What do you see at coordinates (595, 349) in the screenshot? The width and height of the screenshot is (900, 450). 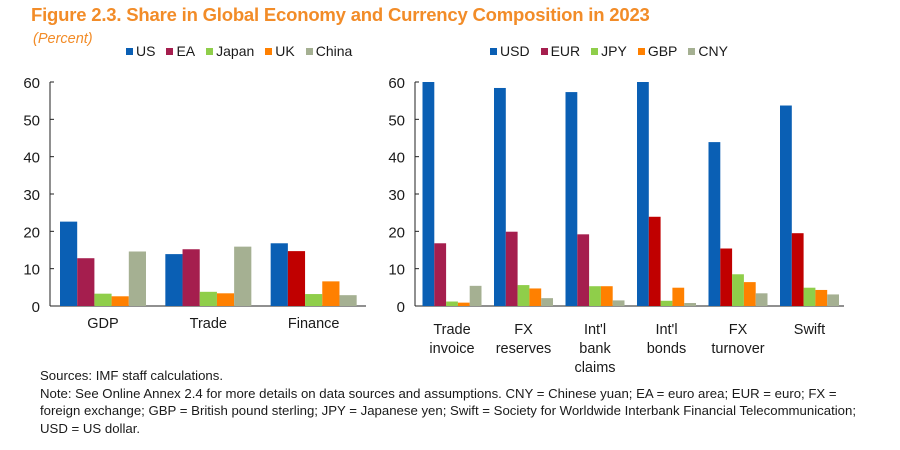 I see `x-category-label: bank` at bounding box center [595, 349].